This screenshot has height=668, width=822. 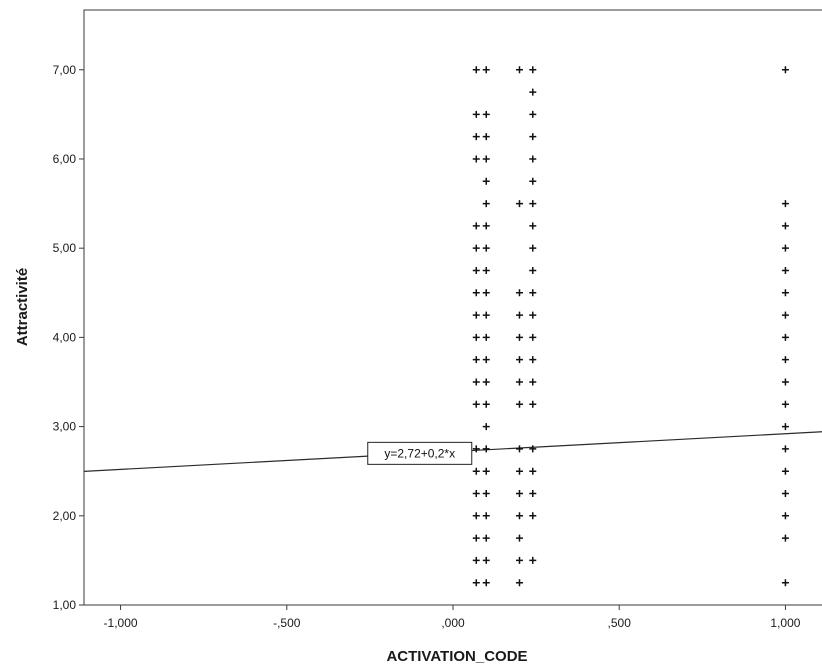 I want to click on y-tick-label: 4,00, so click(x=65, y=337).